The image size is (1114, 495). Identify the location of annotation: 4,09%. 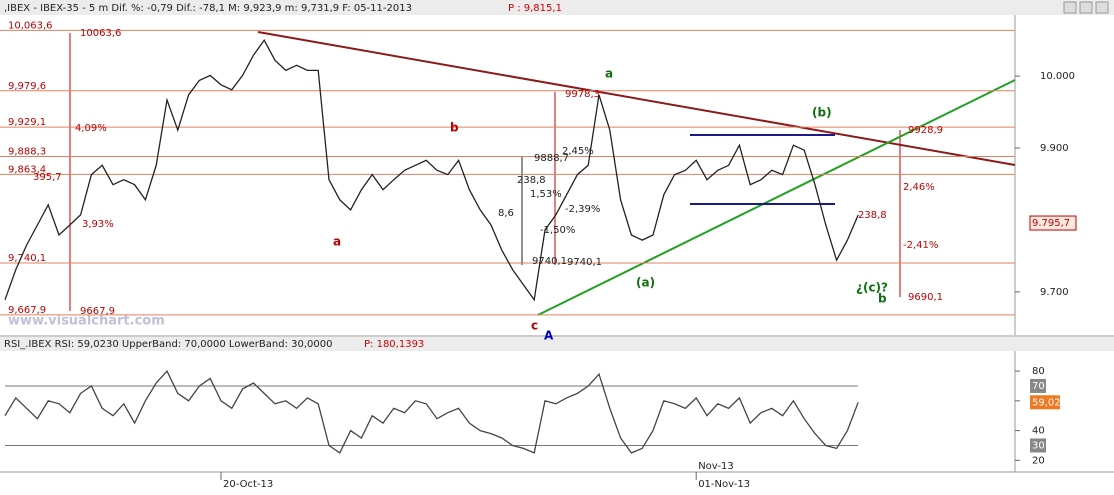
(91, 128).